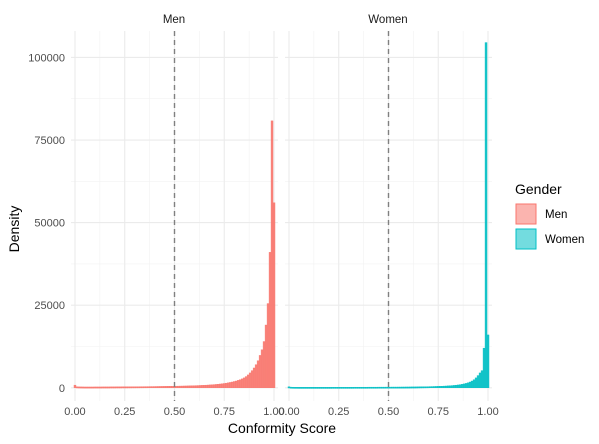 The width and height of the screenshot is (599, 444). What do you see at coordinates (487, 412) in the screenshot?
I see `x-tick-label: 1.00` at bounding box center [487, 412].